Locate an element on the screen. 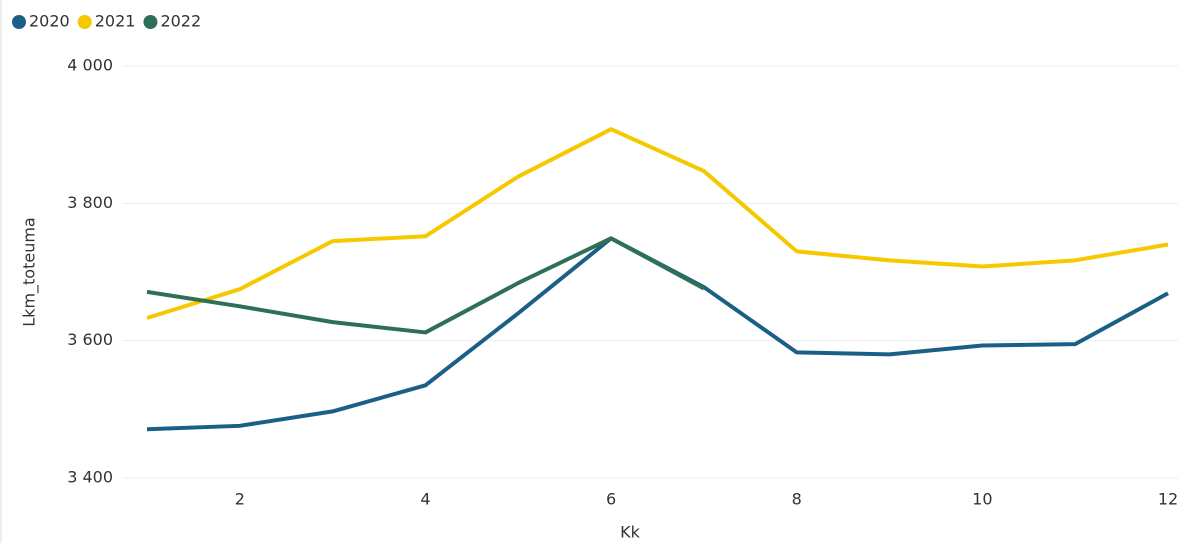  legend-label: 2021 is located at coordinates (115, 21).